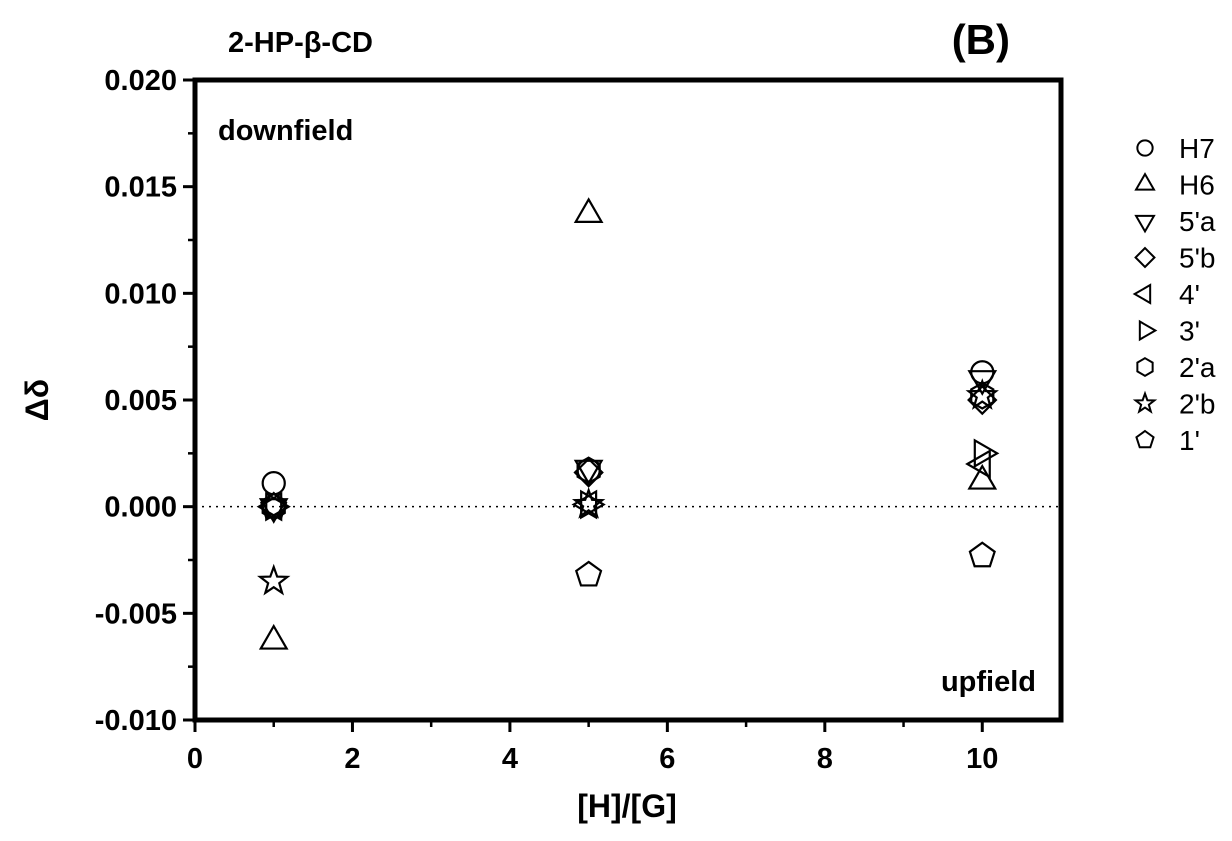  I want to click on legend-label: 1', so click(1189, 440).